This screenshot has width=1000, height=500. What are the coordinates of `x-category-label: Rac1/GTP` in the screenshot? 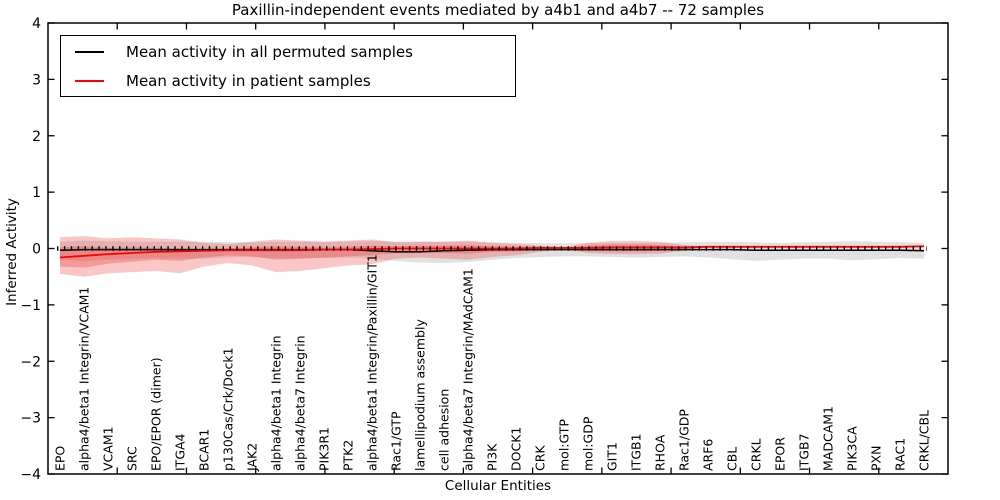 It's located at (396, 441).